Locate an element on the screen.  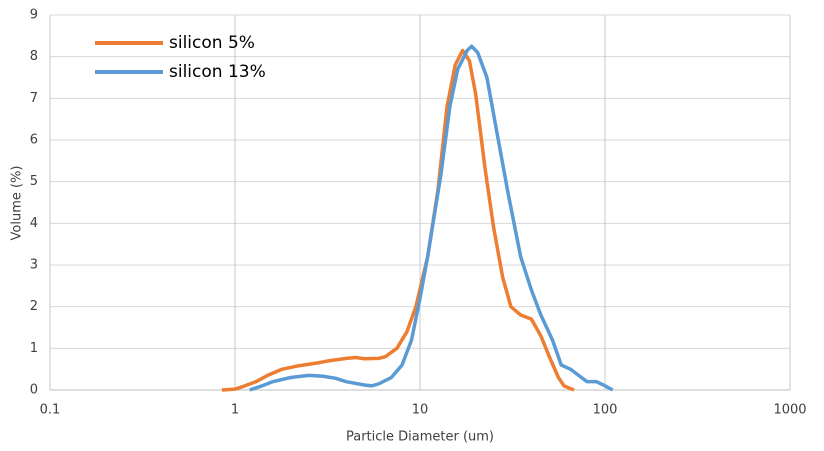
y-tick-label: 4 is located at coordinates (34, 223).